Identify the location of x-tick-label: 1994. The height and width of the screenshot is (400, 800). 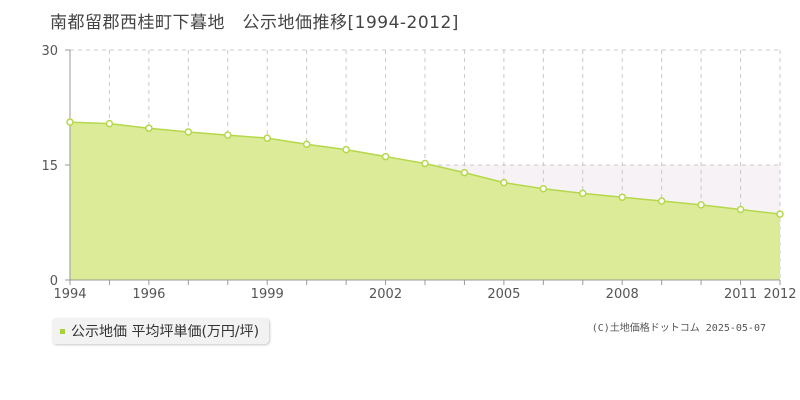
(69, 293).